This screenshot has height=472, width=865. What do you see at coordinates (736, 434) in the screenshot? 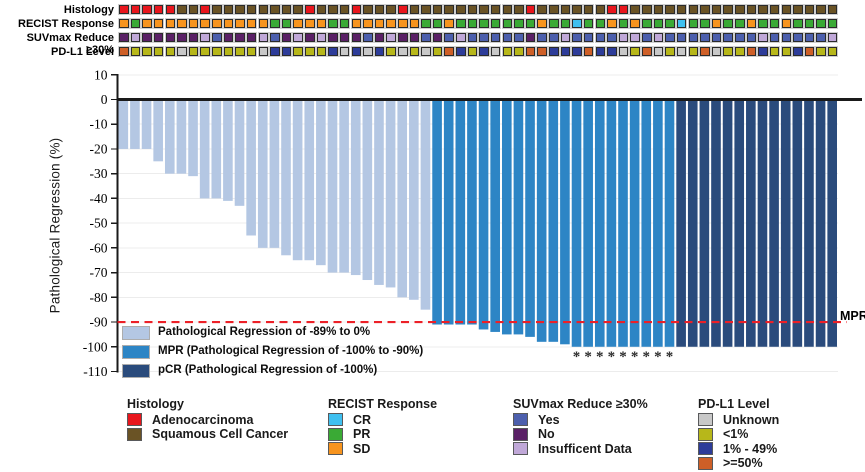
I see `legend-item-label: <1%` at bounding box center [736, 434].